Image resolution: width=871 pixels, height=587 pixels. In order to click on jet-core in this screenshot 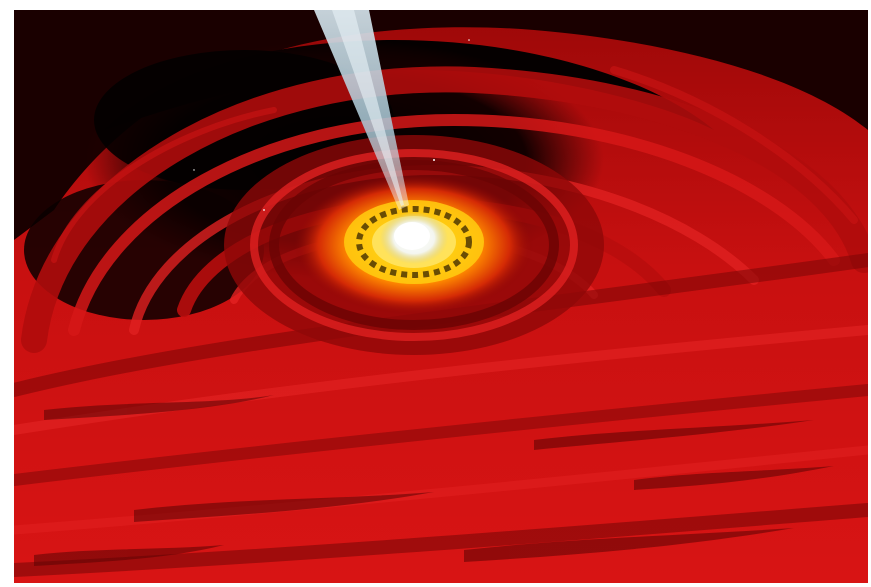, I will do `click(368, 108)`.